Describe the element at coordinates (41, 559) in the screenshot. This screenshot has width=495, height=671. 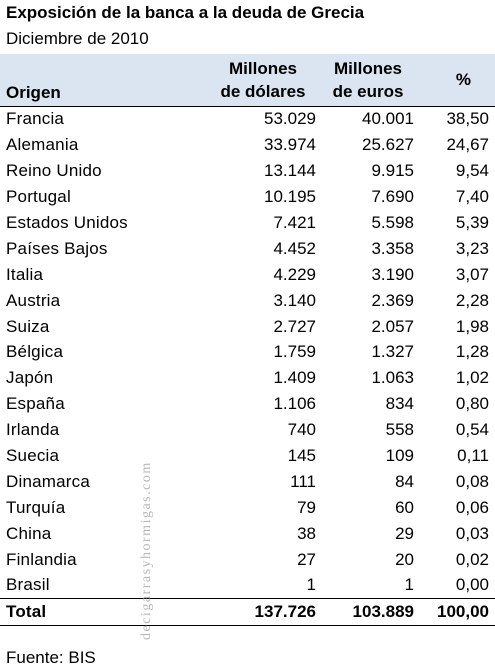
I see `country-name: Finlandia` at that location.